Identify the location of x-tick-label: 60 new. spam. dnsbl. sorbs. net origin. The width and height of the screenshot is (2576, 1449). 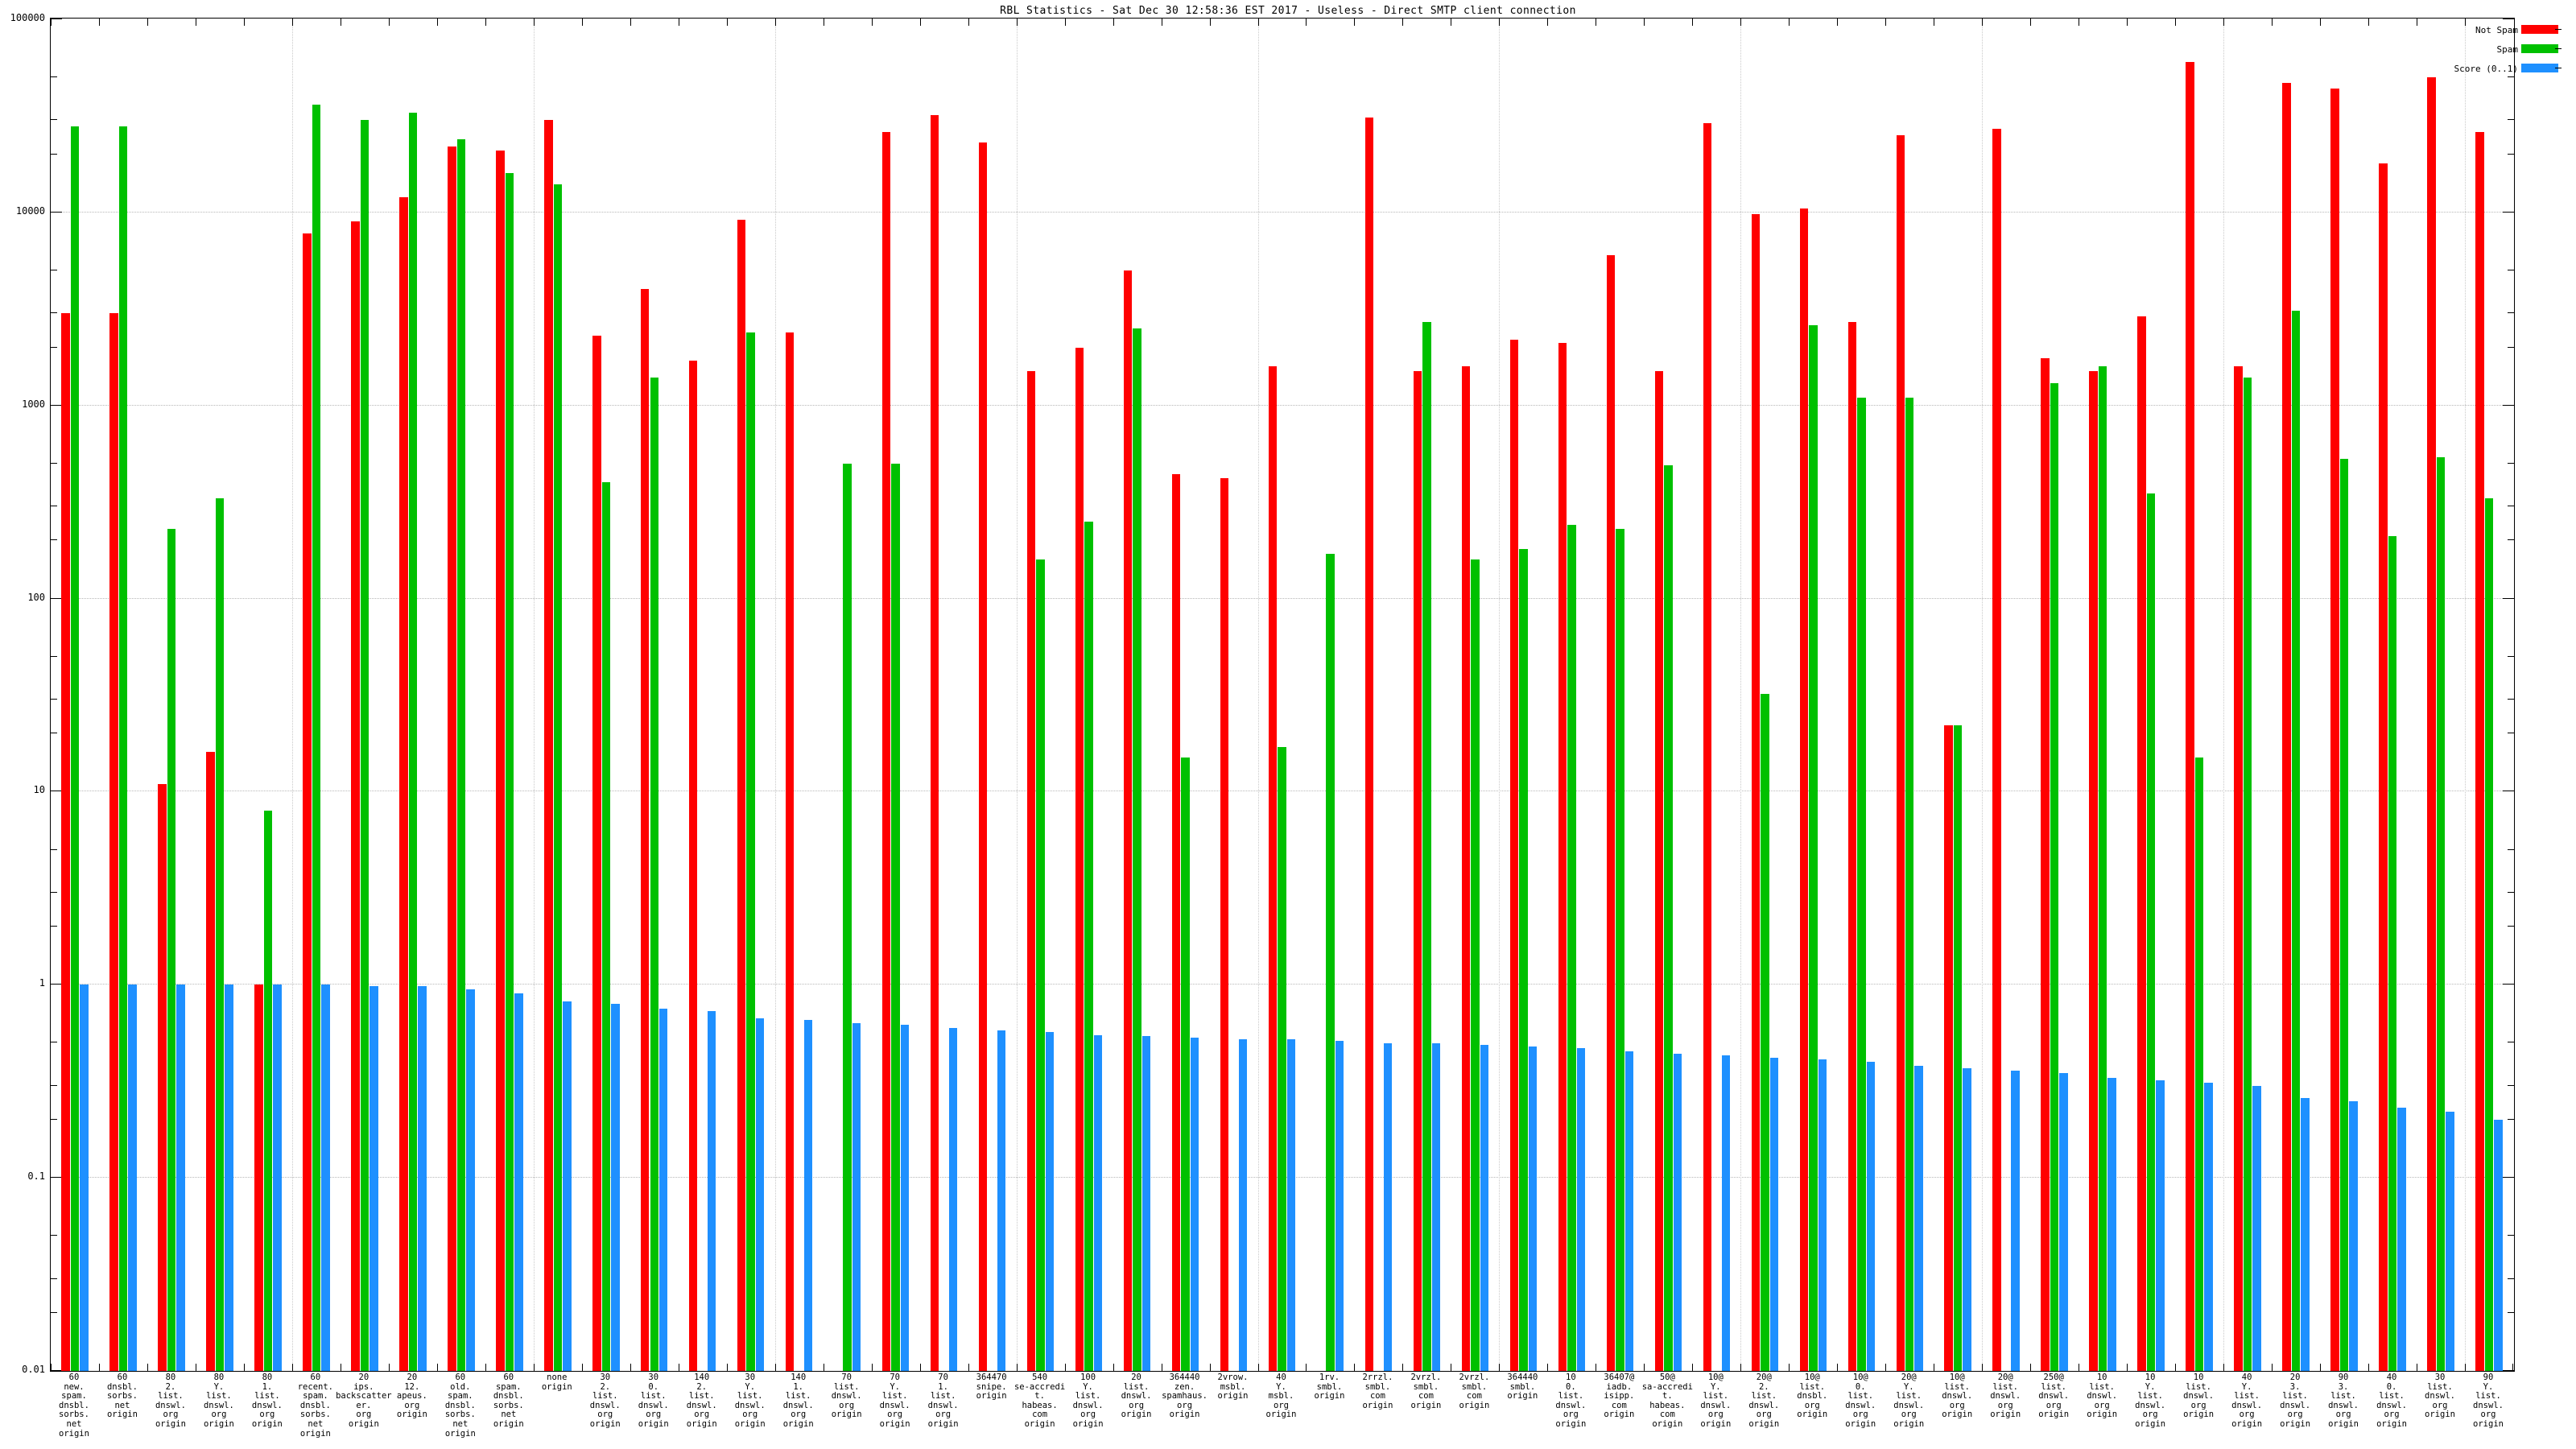
(74, 1406).